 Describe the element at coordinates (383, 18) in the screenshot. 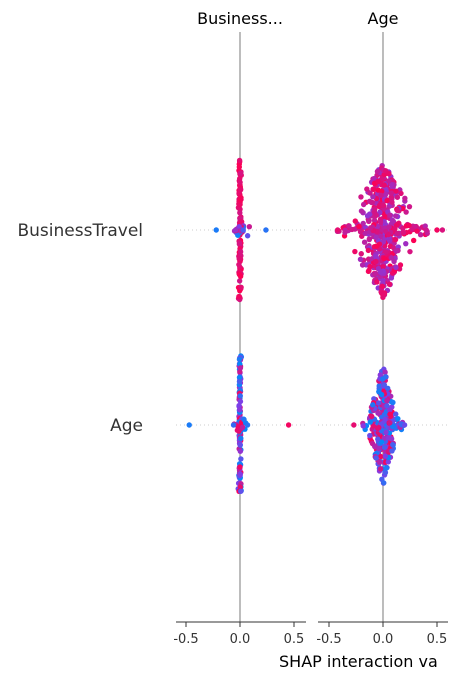

I see `column-title: Age` at that location.